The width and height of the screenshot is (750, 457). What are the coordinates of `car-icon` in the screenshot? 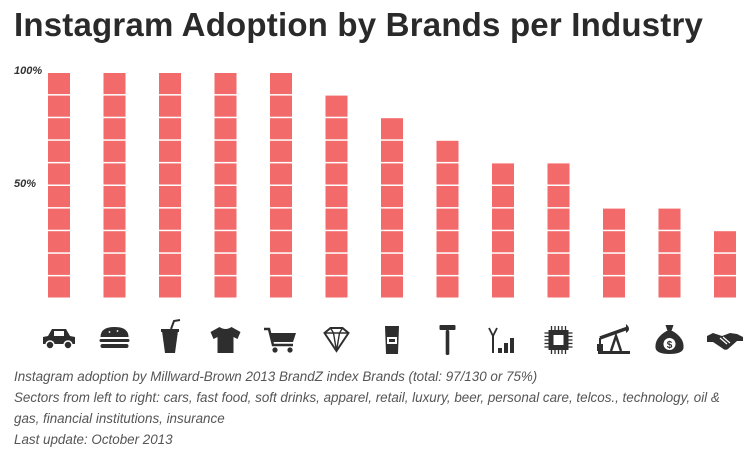 It's located at (59, 339).